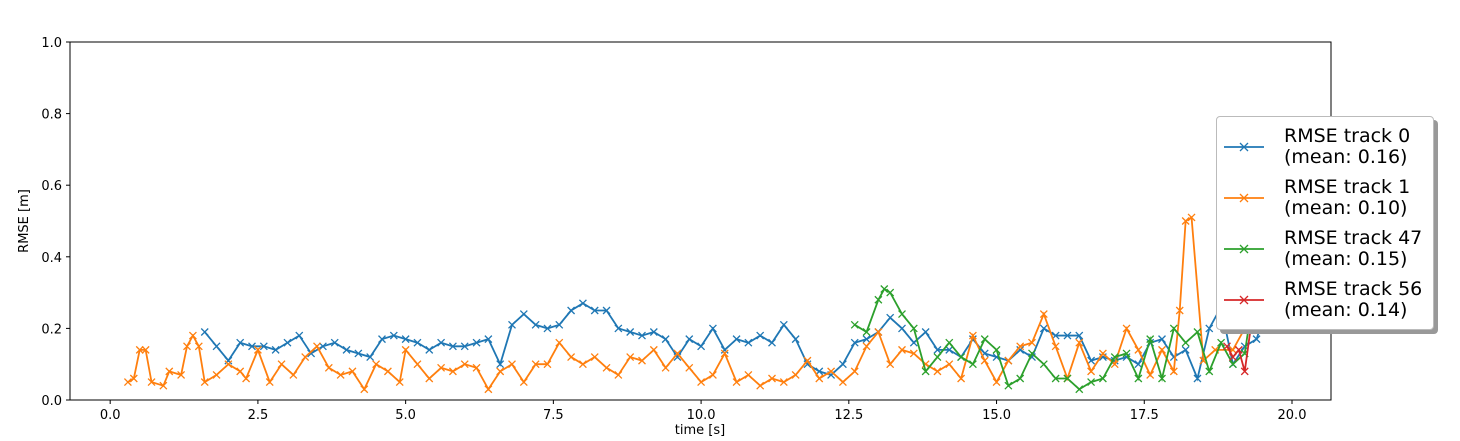 The width and height of the screenshot is (1460, 441). What do you see at coordinates (1239, 350) in the screenshot?
I see `series` at bounding box center [1239, 350].